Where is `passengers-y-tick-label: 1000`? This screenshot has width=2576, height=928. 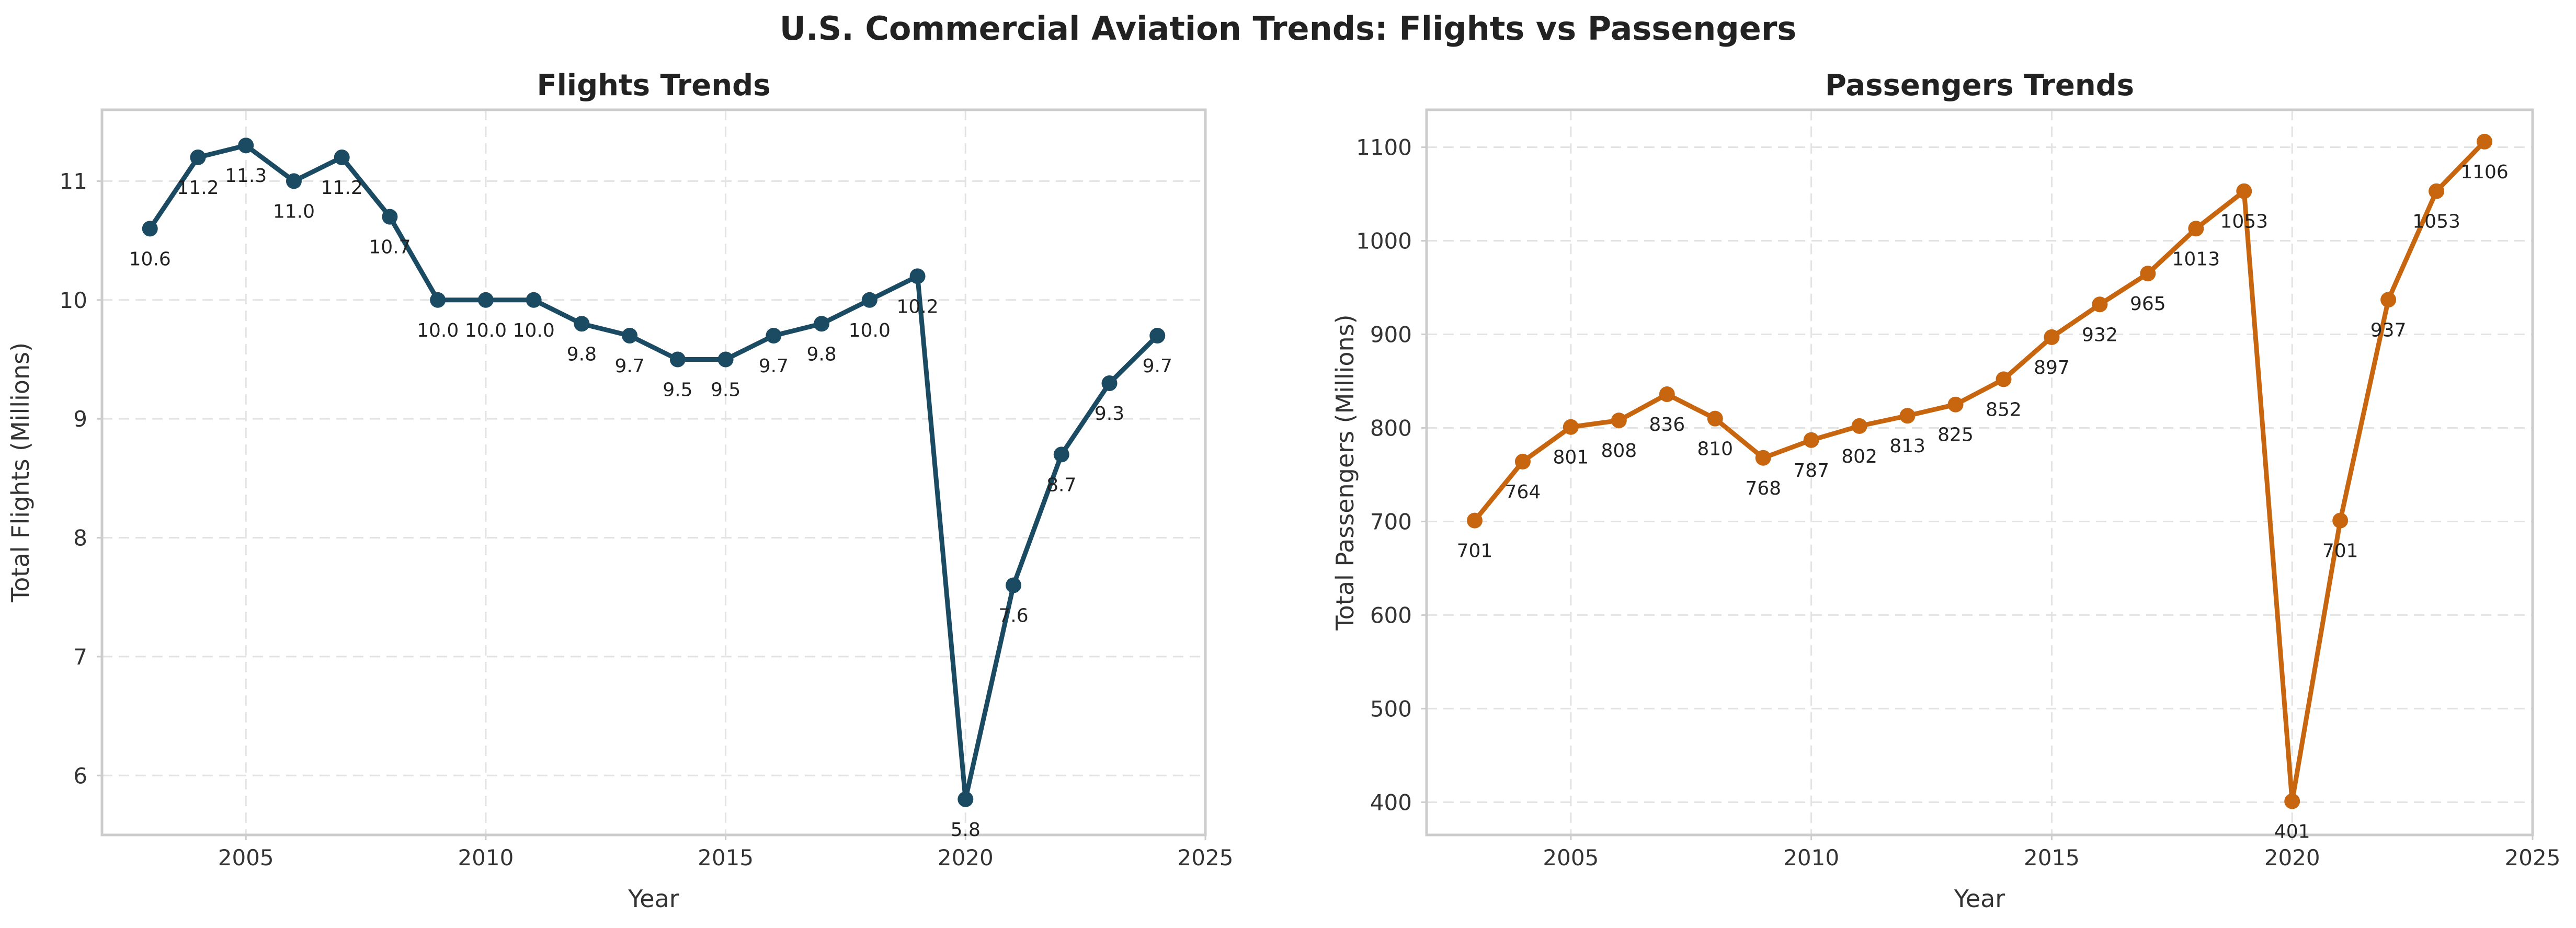 passengers-y-tick-label: 1000 is located at coordinates (1384, 241).